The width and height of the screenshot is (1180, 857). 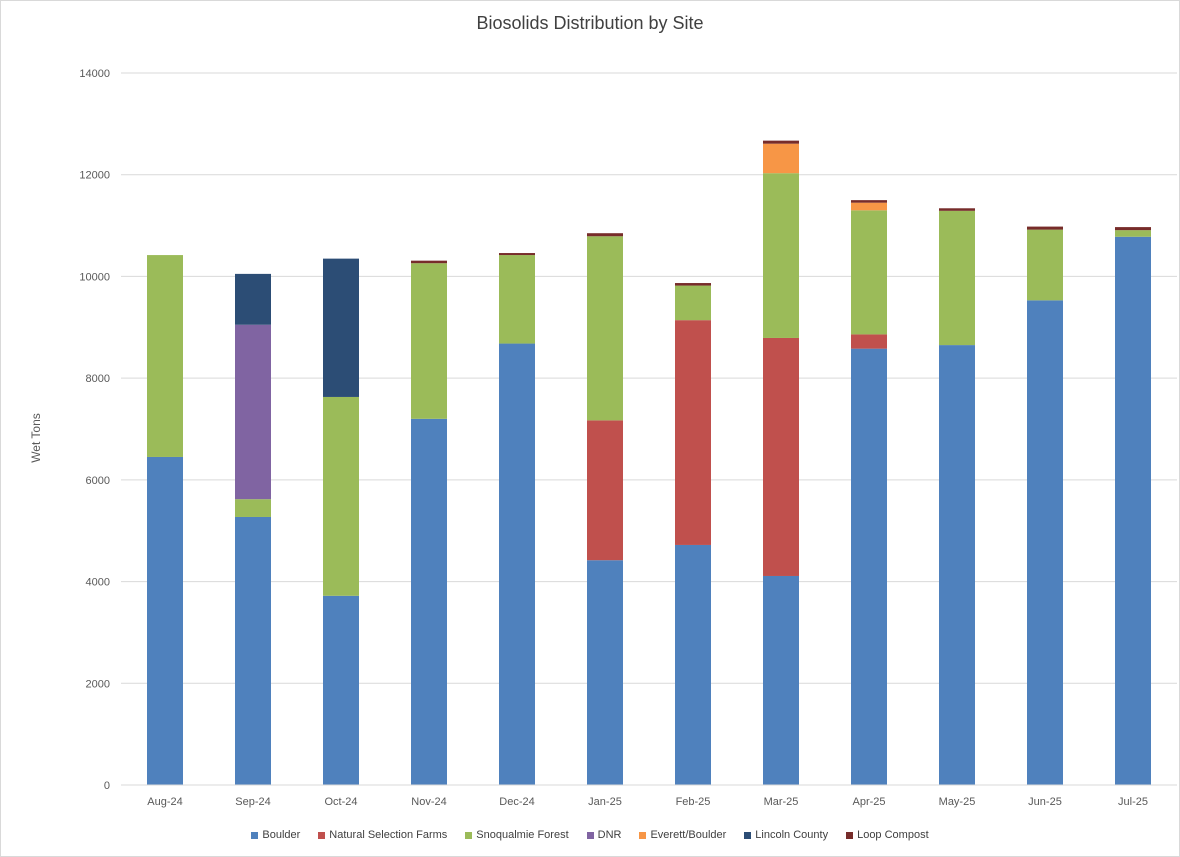 What do you see at coordinates (605, 802) in the screenshot?
I see `x-tick-label: Jan-25` at bounding box center [605, 802].